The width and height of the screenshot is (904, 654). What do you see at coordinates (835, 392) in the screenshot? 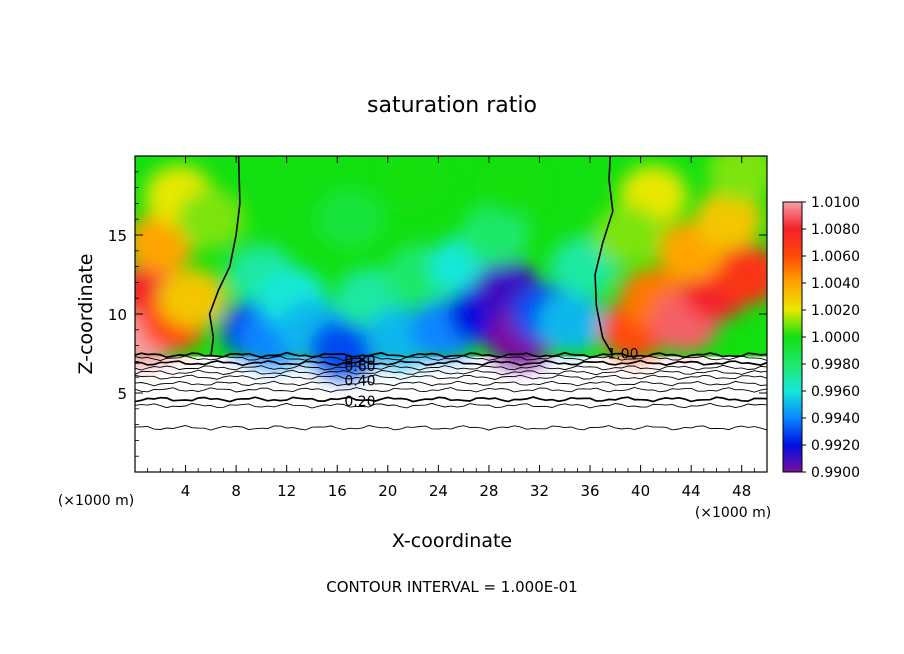
I see `colorbar-label: 0.9960` at bounding box center [835, 392].